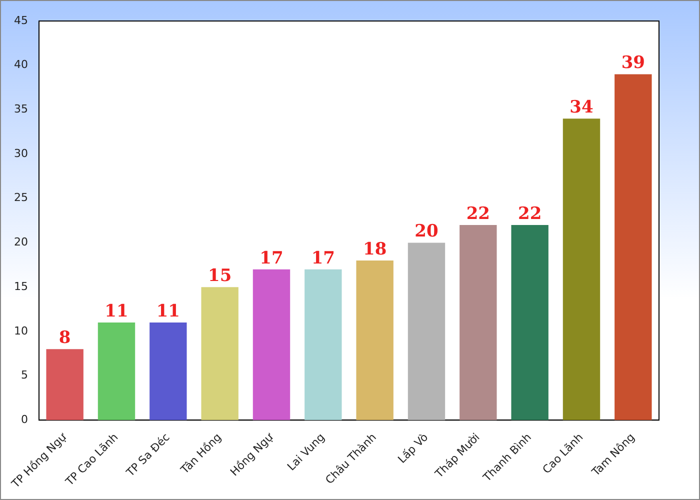 The height and width of the screenshot is (500, 700). Describe the element at coordinates (21, 242) in the screenshot. I see `y-tick-label: 20` at that location.